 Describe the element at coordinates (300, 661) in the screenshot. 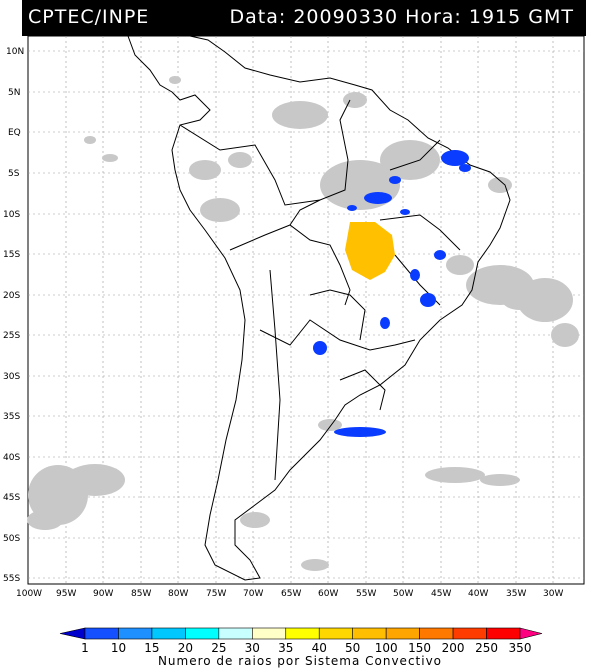

I see `colorbar-title: Numero de raios por Sistema Convectivo` at that location.